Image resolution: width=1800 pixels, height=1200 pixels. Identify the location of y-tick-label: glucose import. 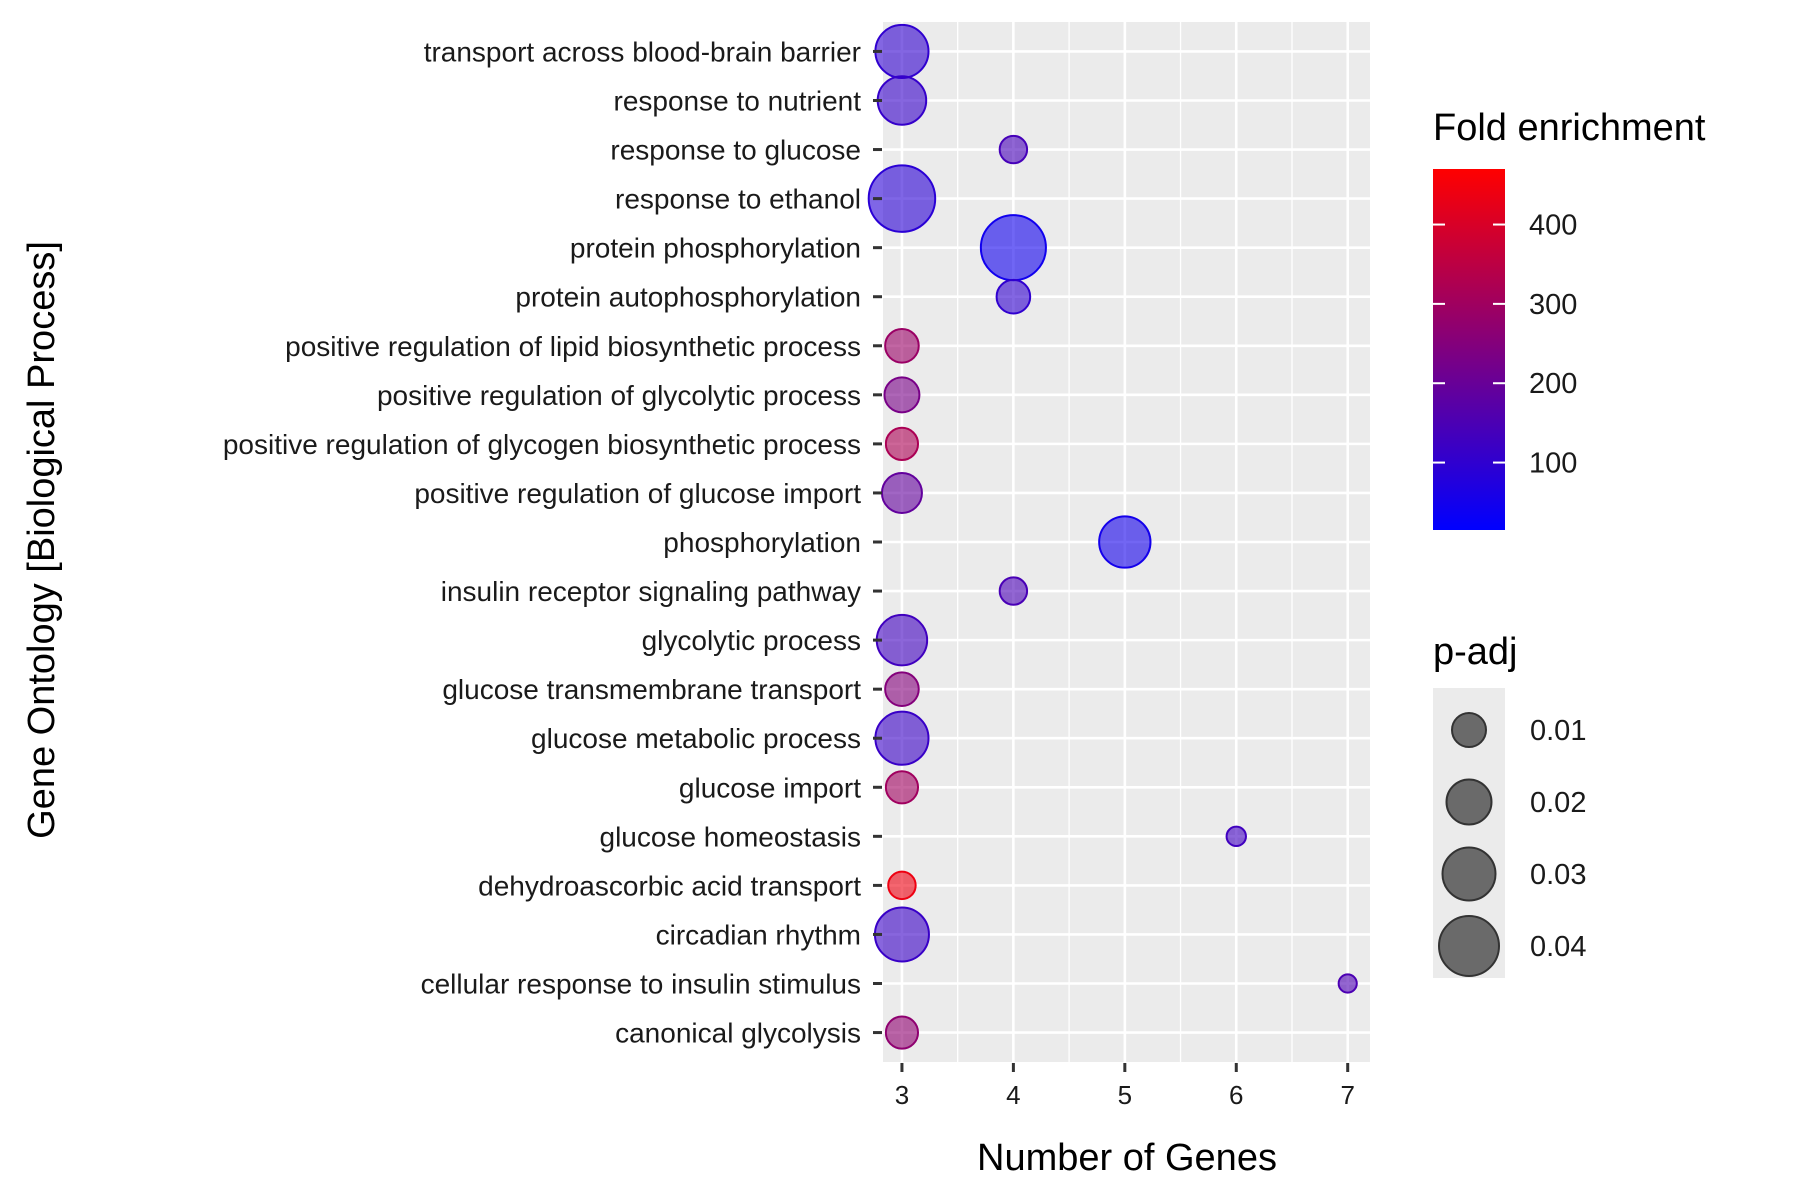
(770, 787).